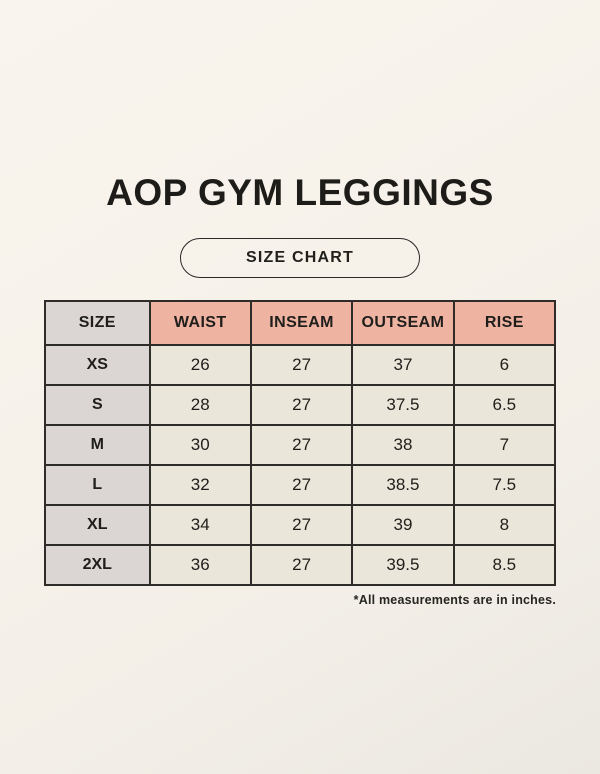  Describe the element at coordinates (403, 565) in the screenshot. I see `outseam-cell: 39.5` at that location.